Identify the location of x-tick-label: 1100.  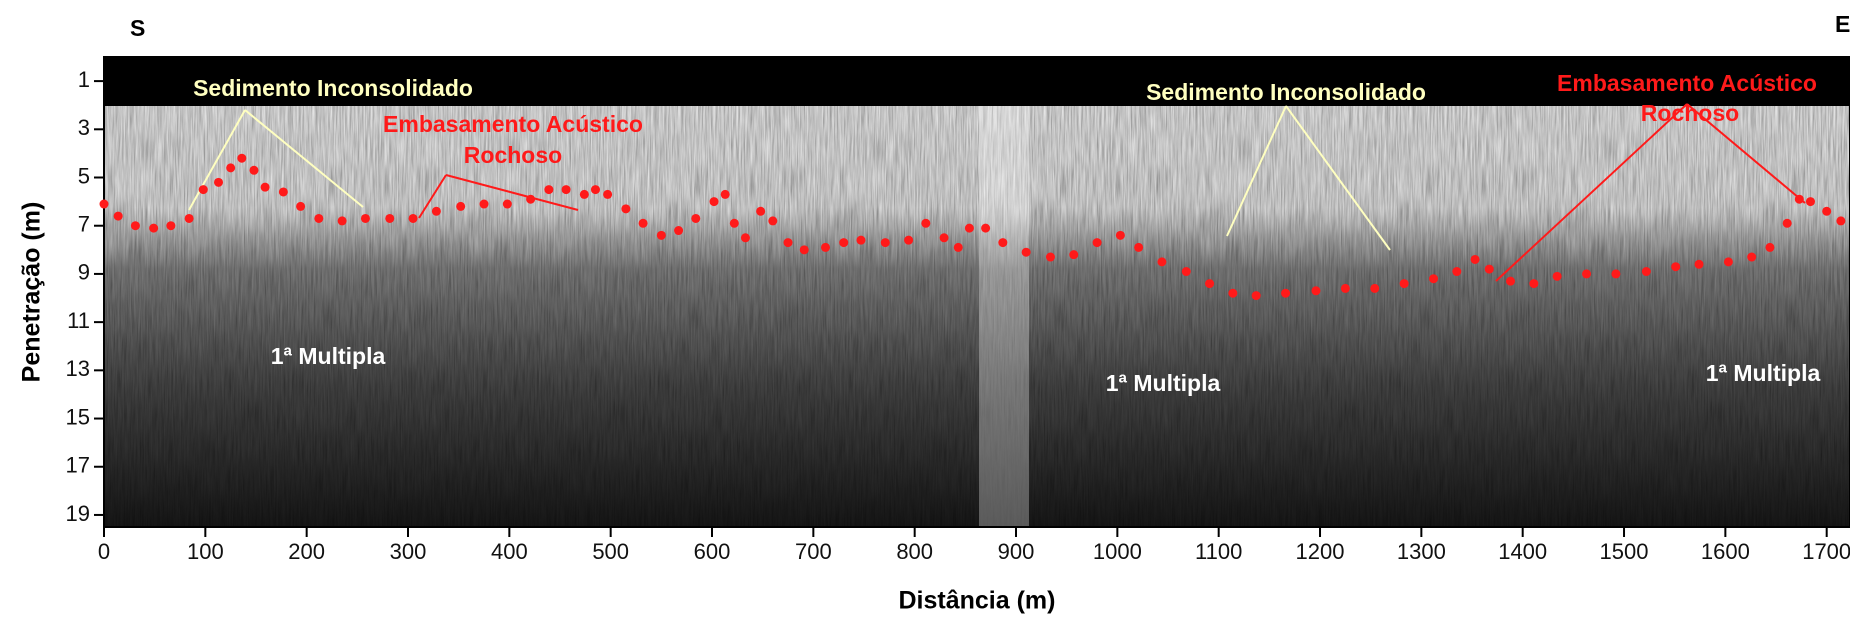
(1218, 551).